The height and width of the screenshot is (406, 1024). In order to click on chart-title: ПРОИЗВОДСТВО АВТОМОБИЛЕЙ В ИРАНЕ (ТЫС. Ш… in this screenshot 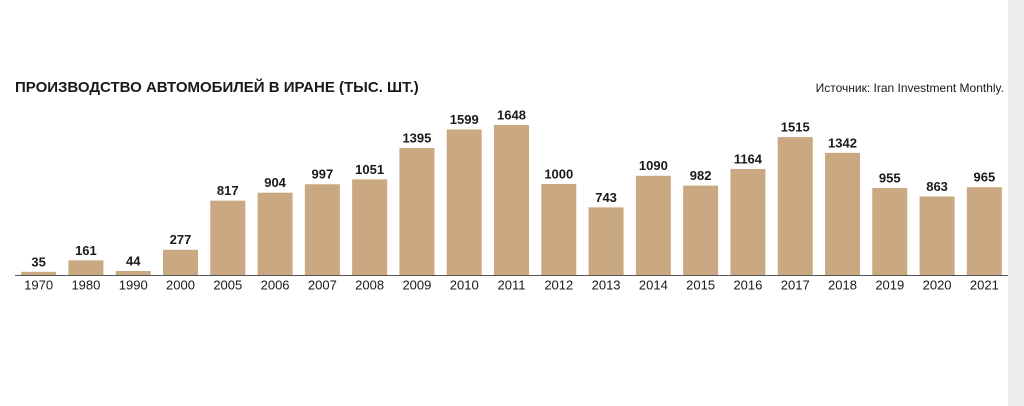, I will do `click(217, 87)`.